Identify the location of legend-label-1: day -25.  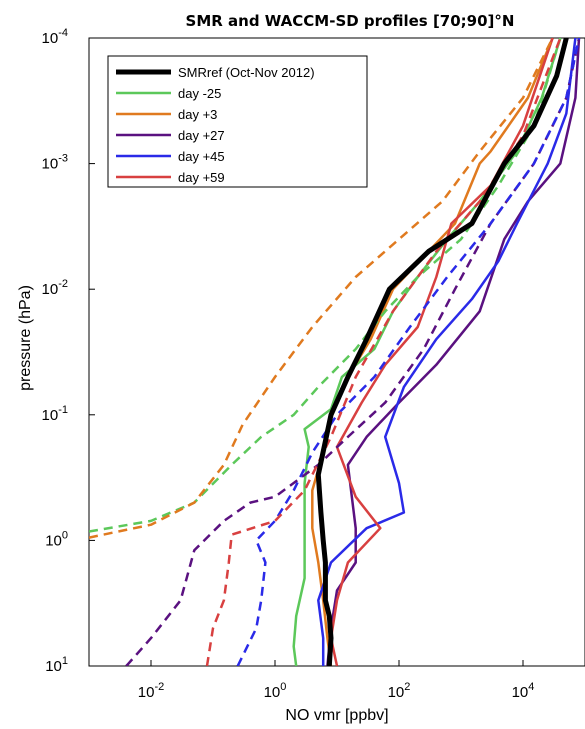
(199, 93).